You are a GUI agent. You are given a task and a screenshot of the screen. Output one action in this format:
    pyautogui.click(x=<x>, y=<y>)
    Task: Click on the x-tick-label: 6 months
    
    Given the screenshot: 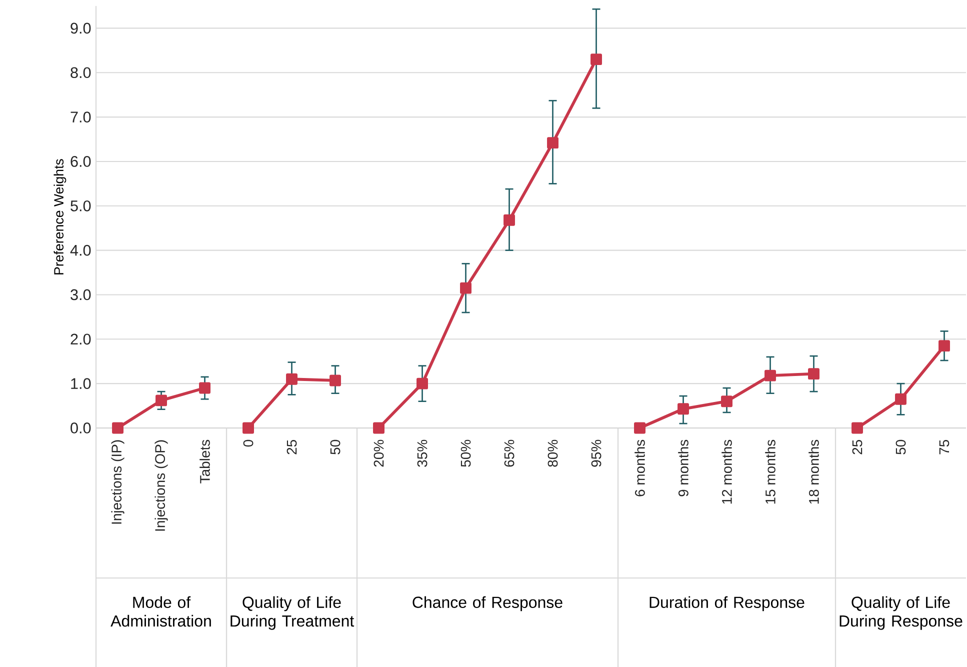 What is the action you would take?
    pyautogui.click(x=639, y=468)
    